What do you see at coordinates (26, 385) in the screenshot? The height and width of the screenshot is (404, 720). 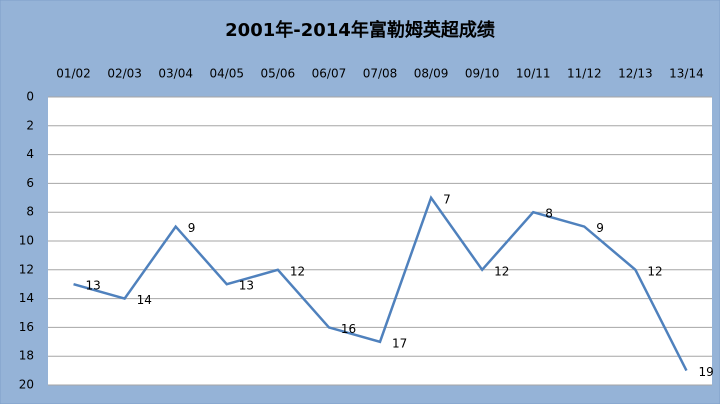 I see `y-tick-label: 20` at bounding box center [26, 385].